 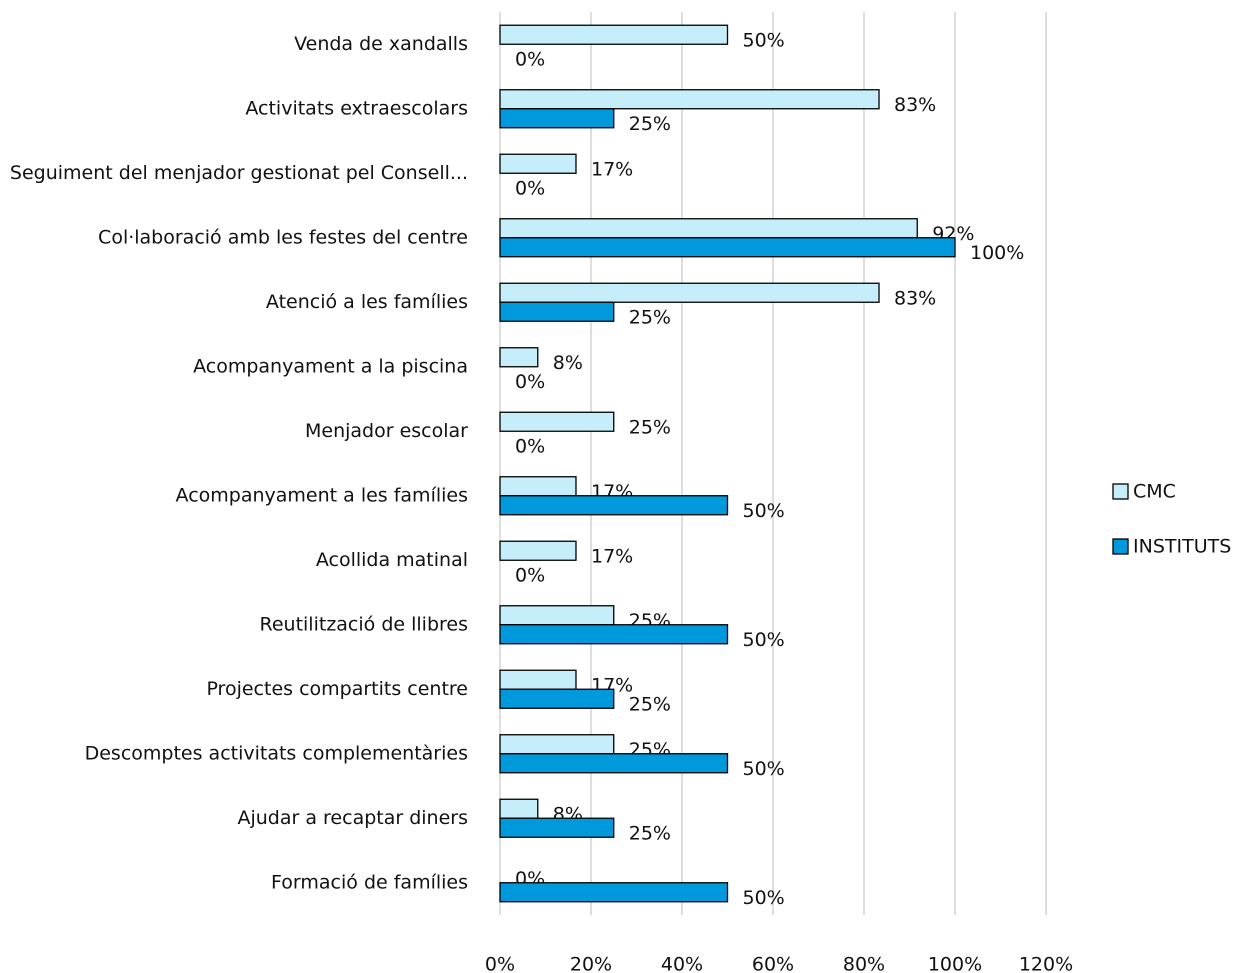 What do you see at coordinates (682, 963) in the screenshot?
I see `x-tick-label: 40%` at bounding box center [682, 963].